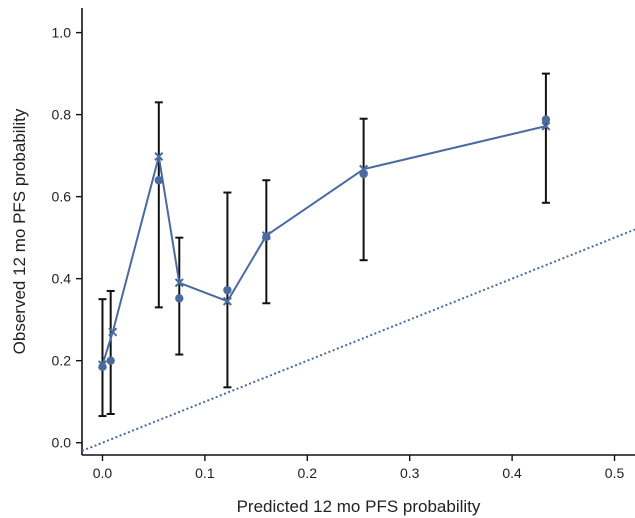 The image size is (635, 518). Describe the element at coordinates (512, 473) in the screenshot. I see `x-tick-label: 0.4` at that location.